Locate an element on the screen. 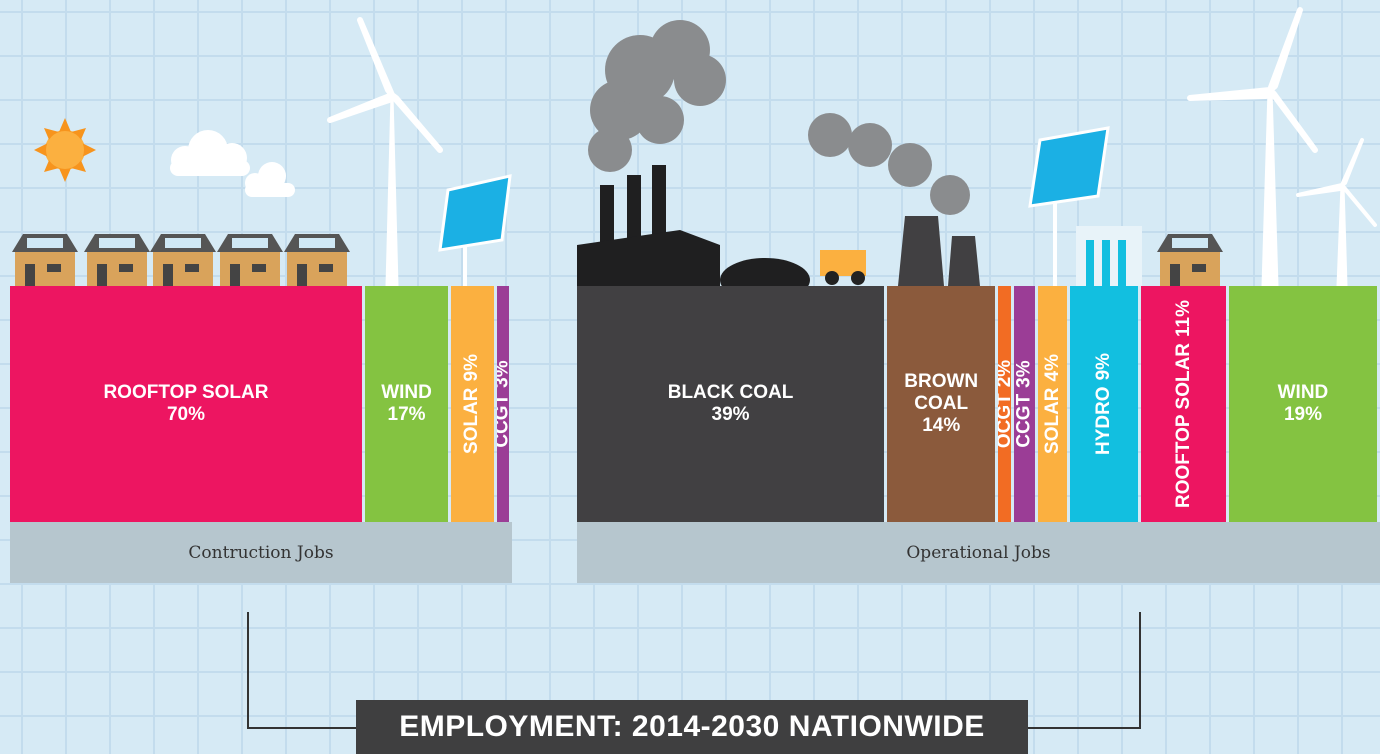 The image size is (1380, 754). segment-label: SOLAR 9% is located at coordinates (472, 404).